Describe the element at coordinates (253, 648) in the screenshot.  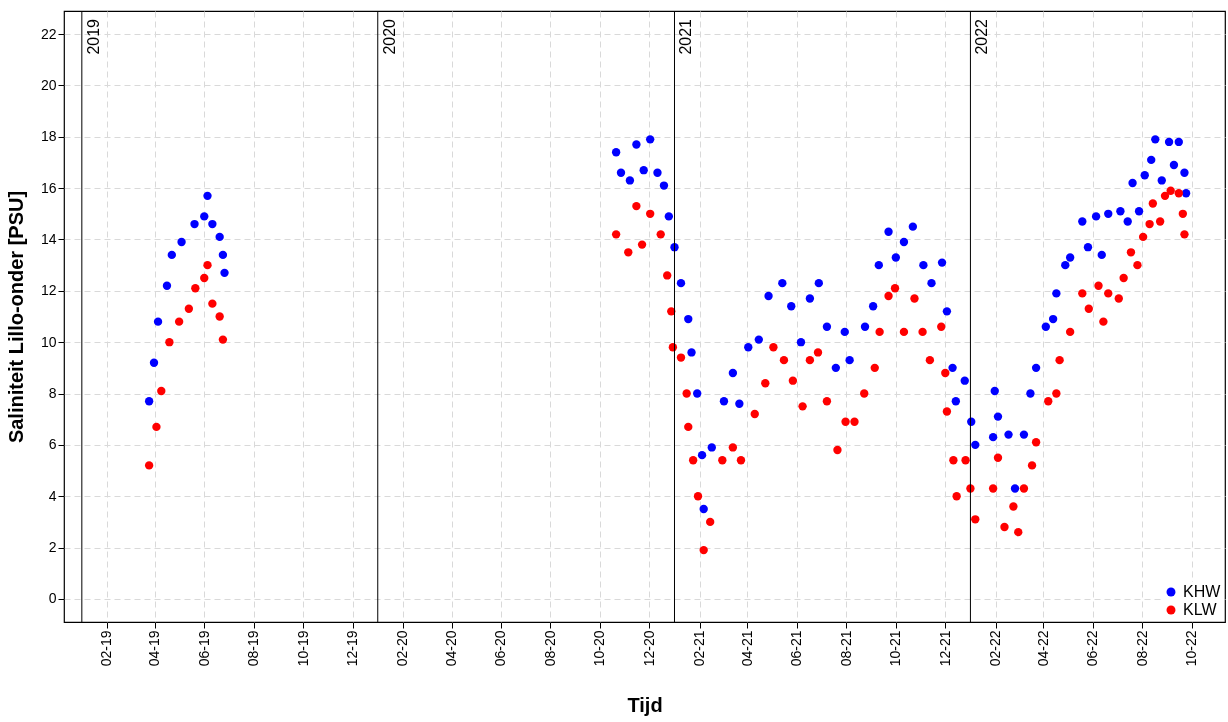
I see `x-tick-label: 08-19` at that location.